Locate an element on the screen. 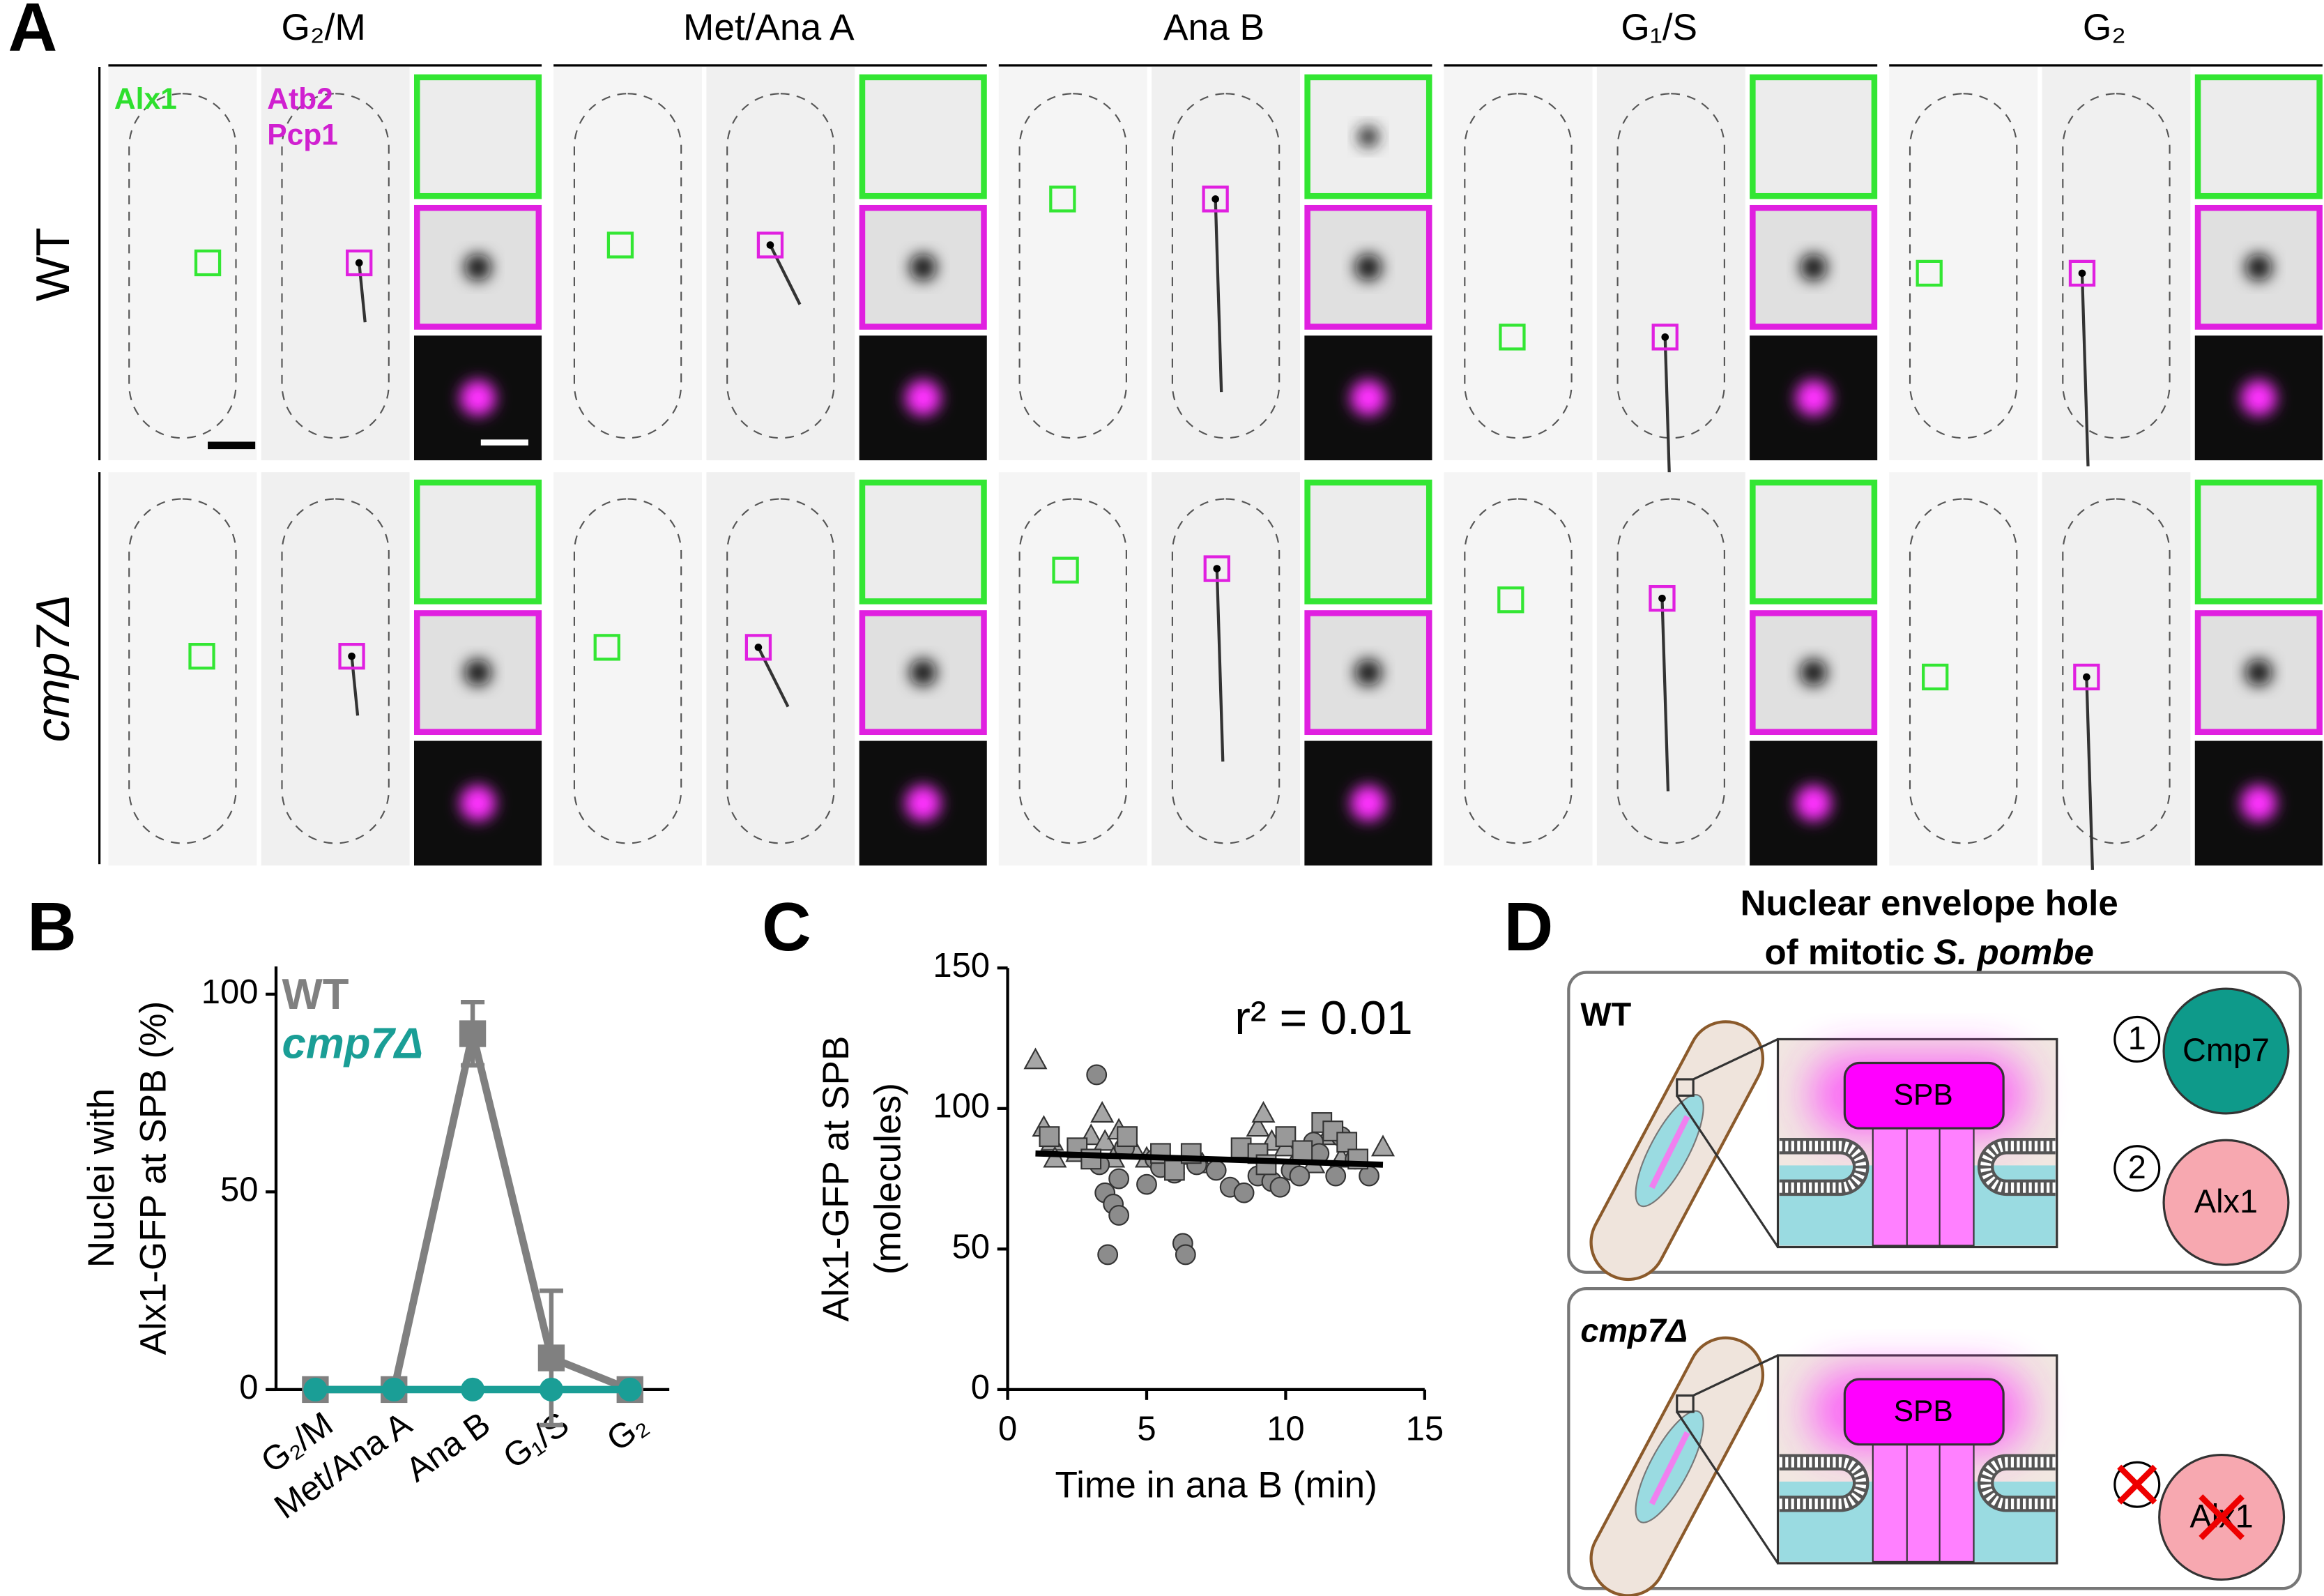  panel-letter: C is located at coordinates (787, 927).